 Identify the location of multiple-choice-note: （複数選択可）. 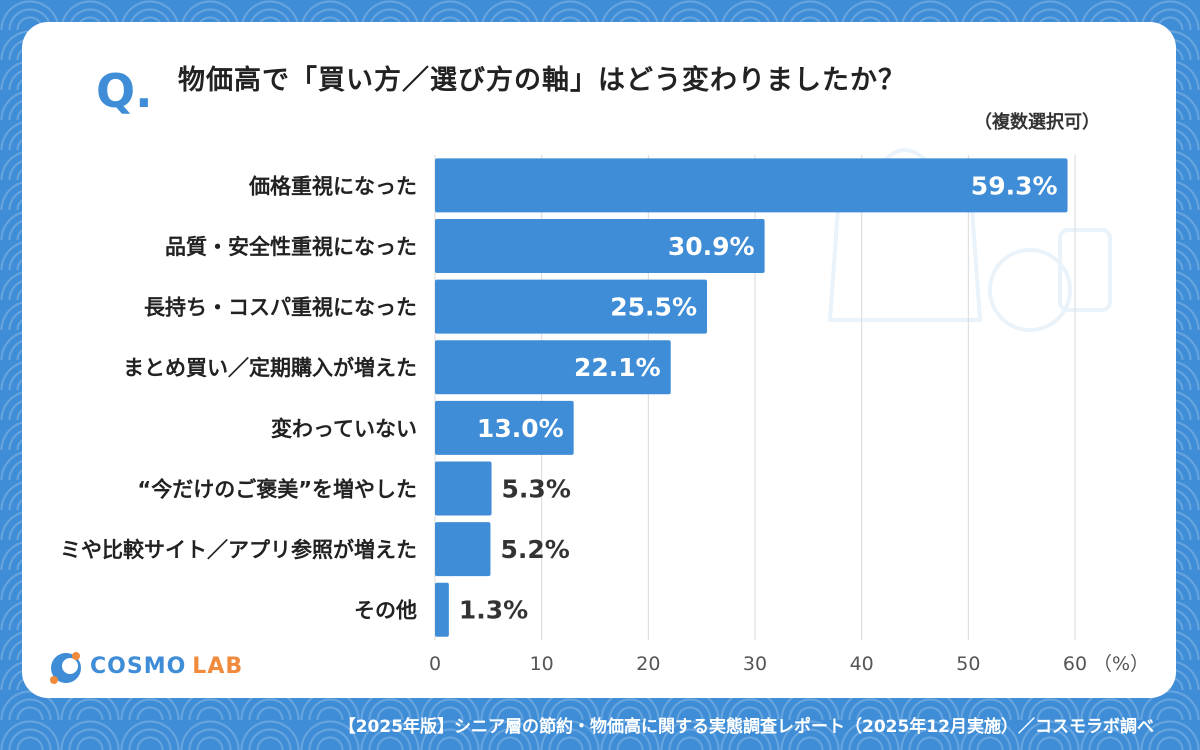
(1037, 122).